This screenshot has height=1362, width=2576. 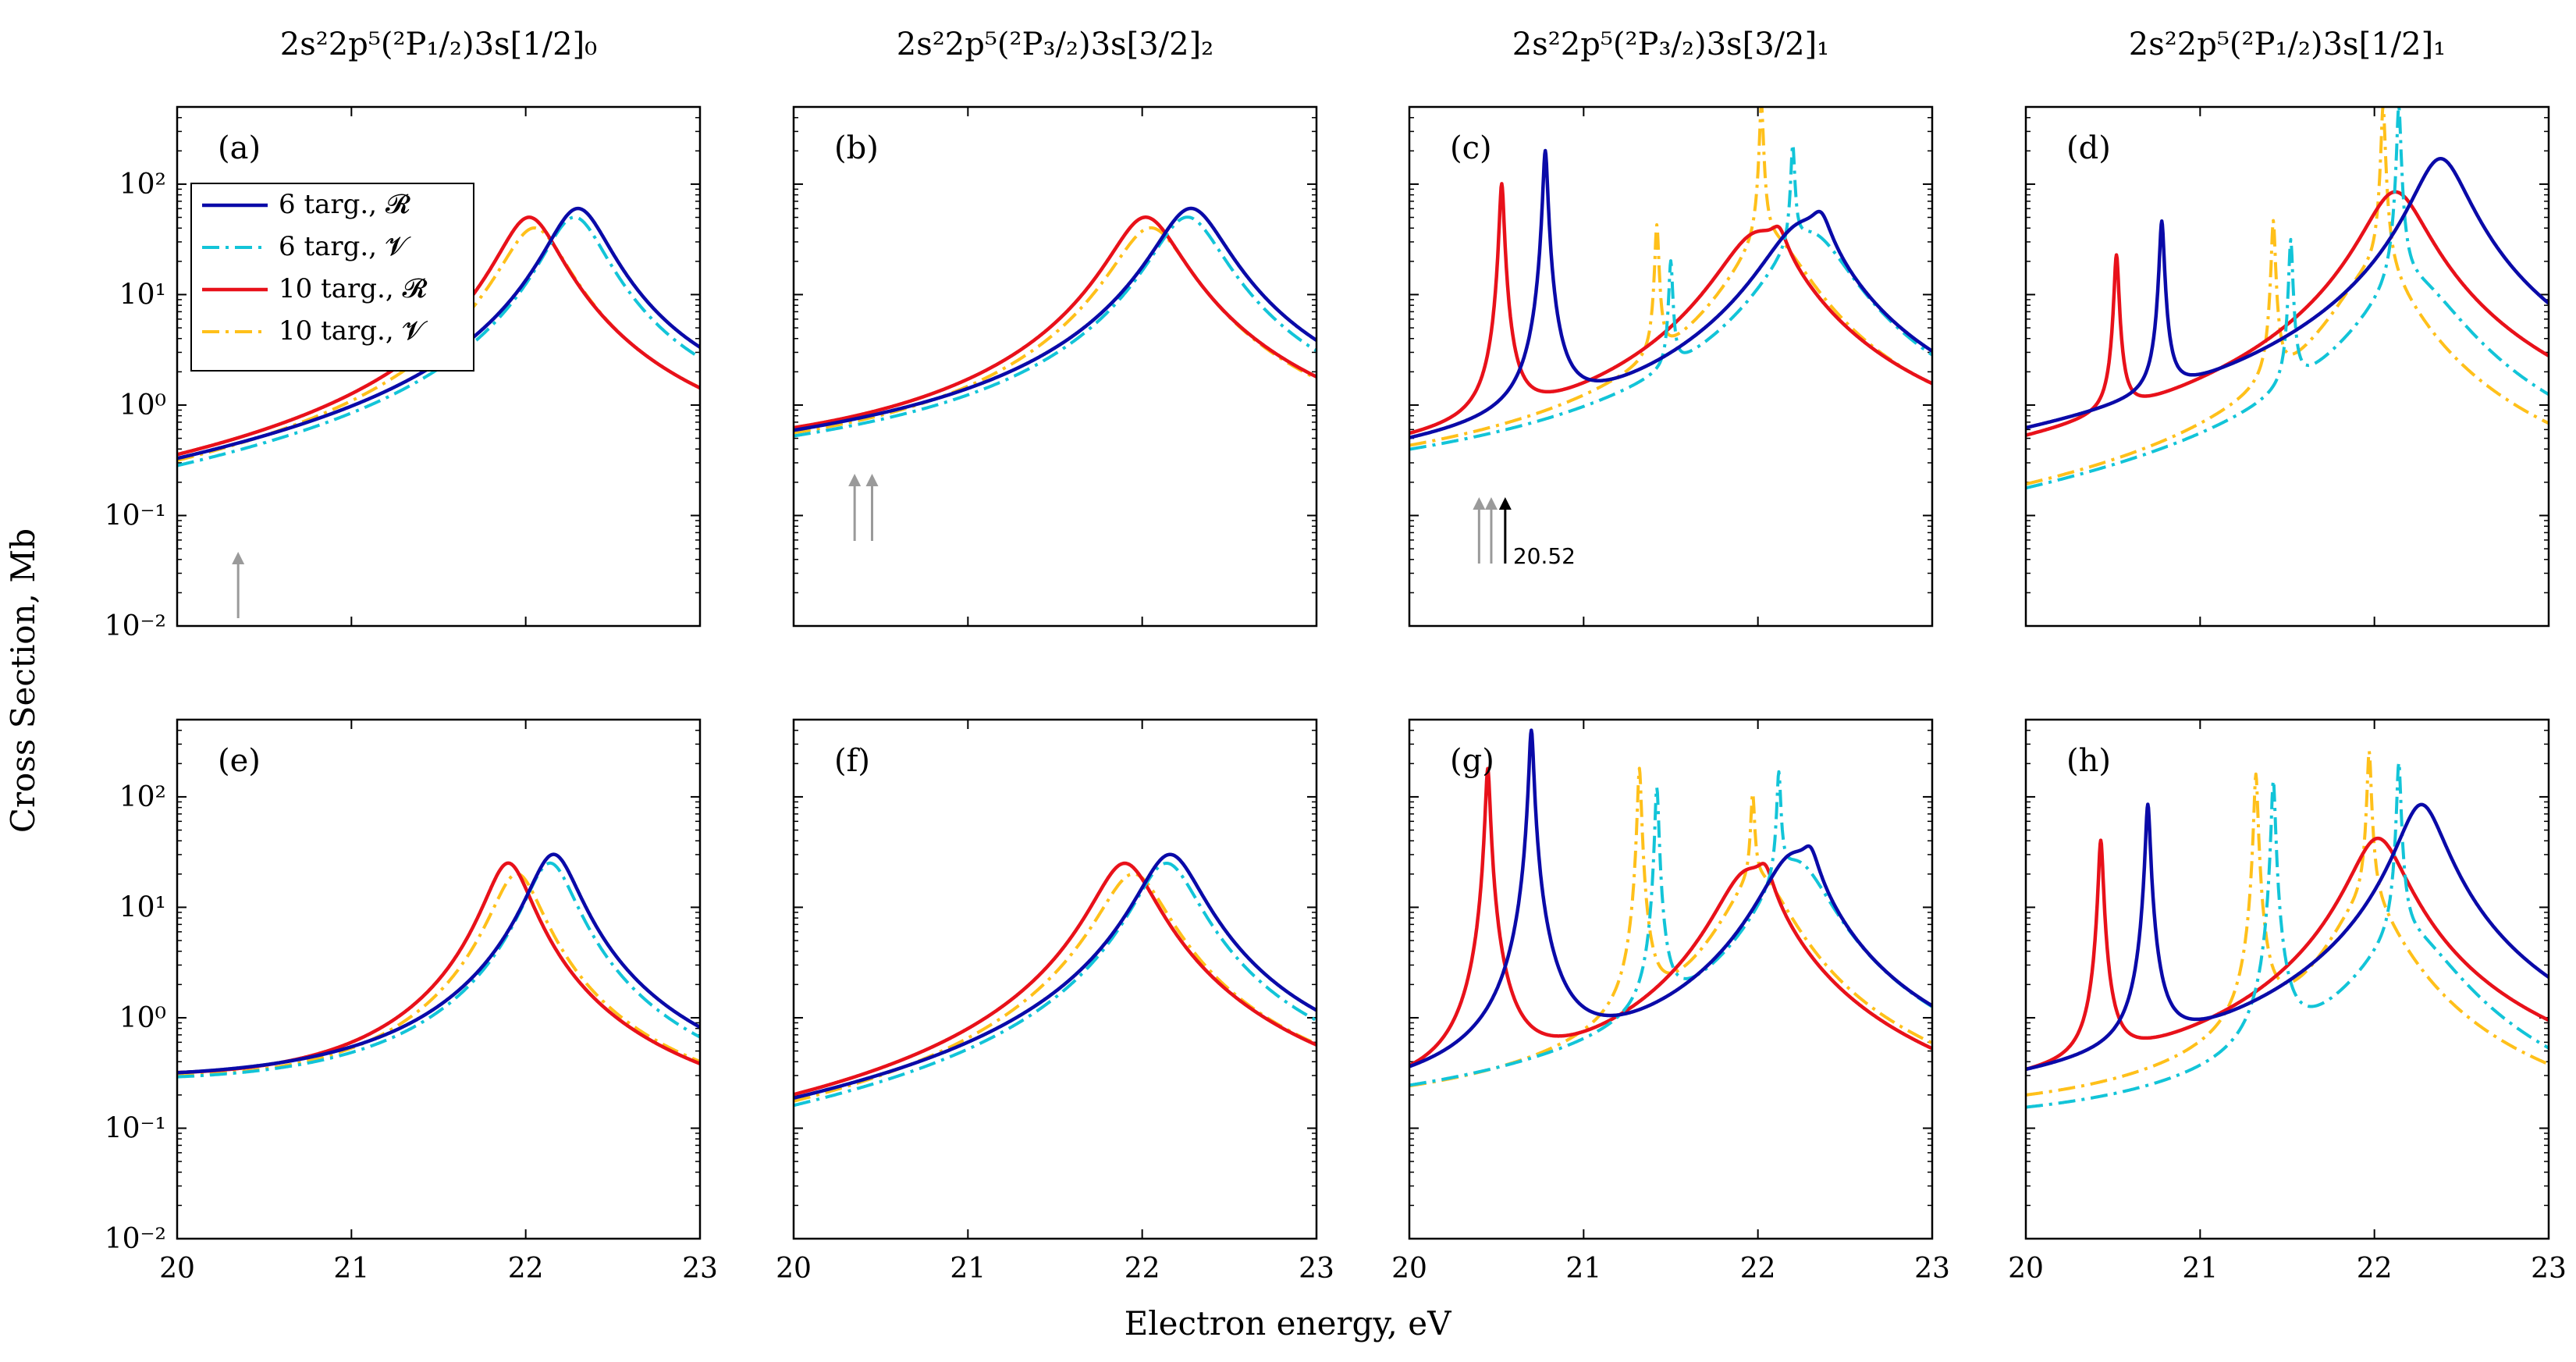 I want to click on panel-label: (b), so click(x=856, y=148).